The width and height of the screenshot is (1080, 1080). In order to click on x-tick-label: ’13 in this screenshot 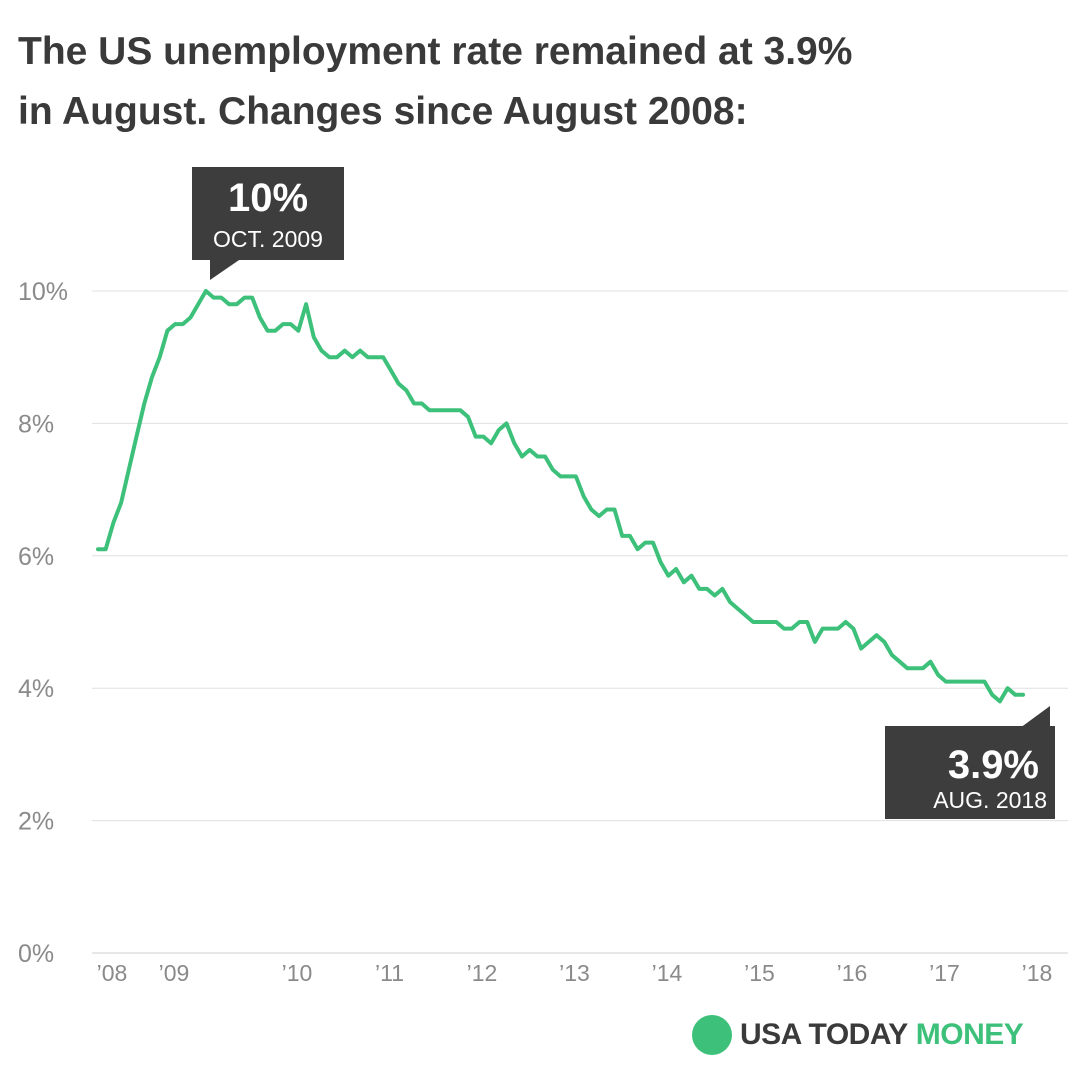, I will do `click(574, 973)`.